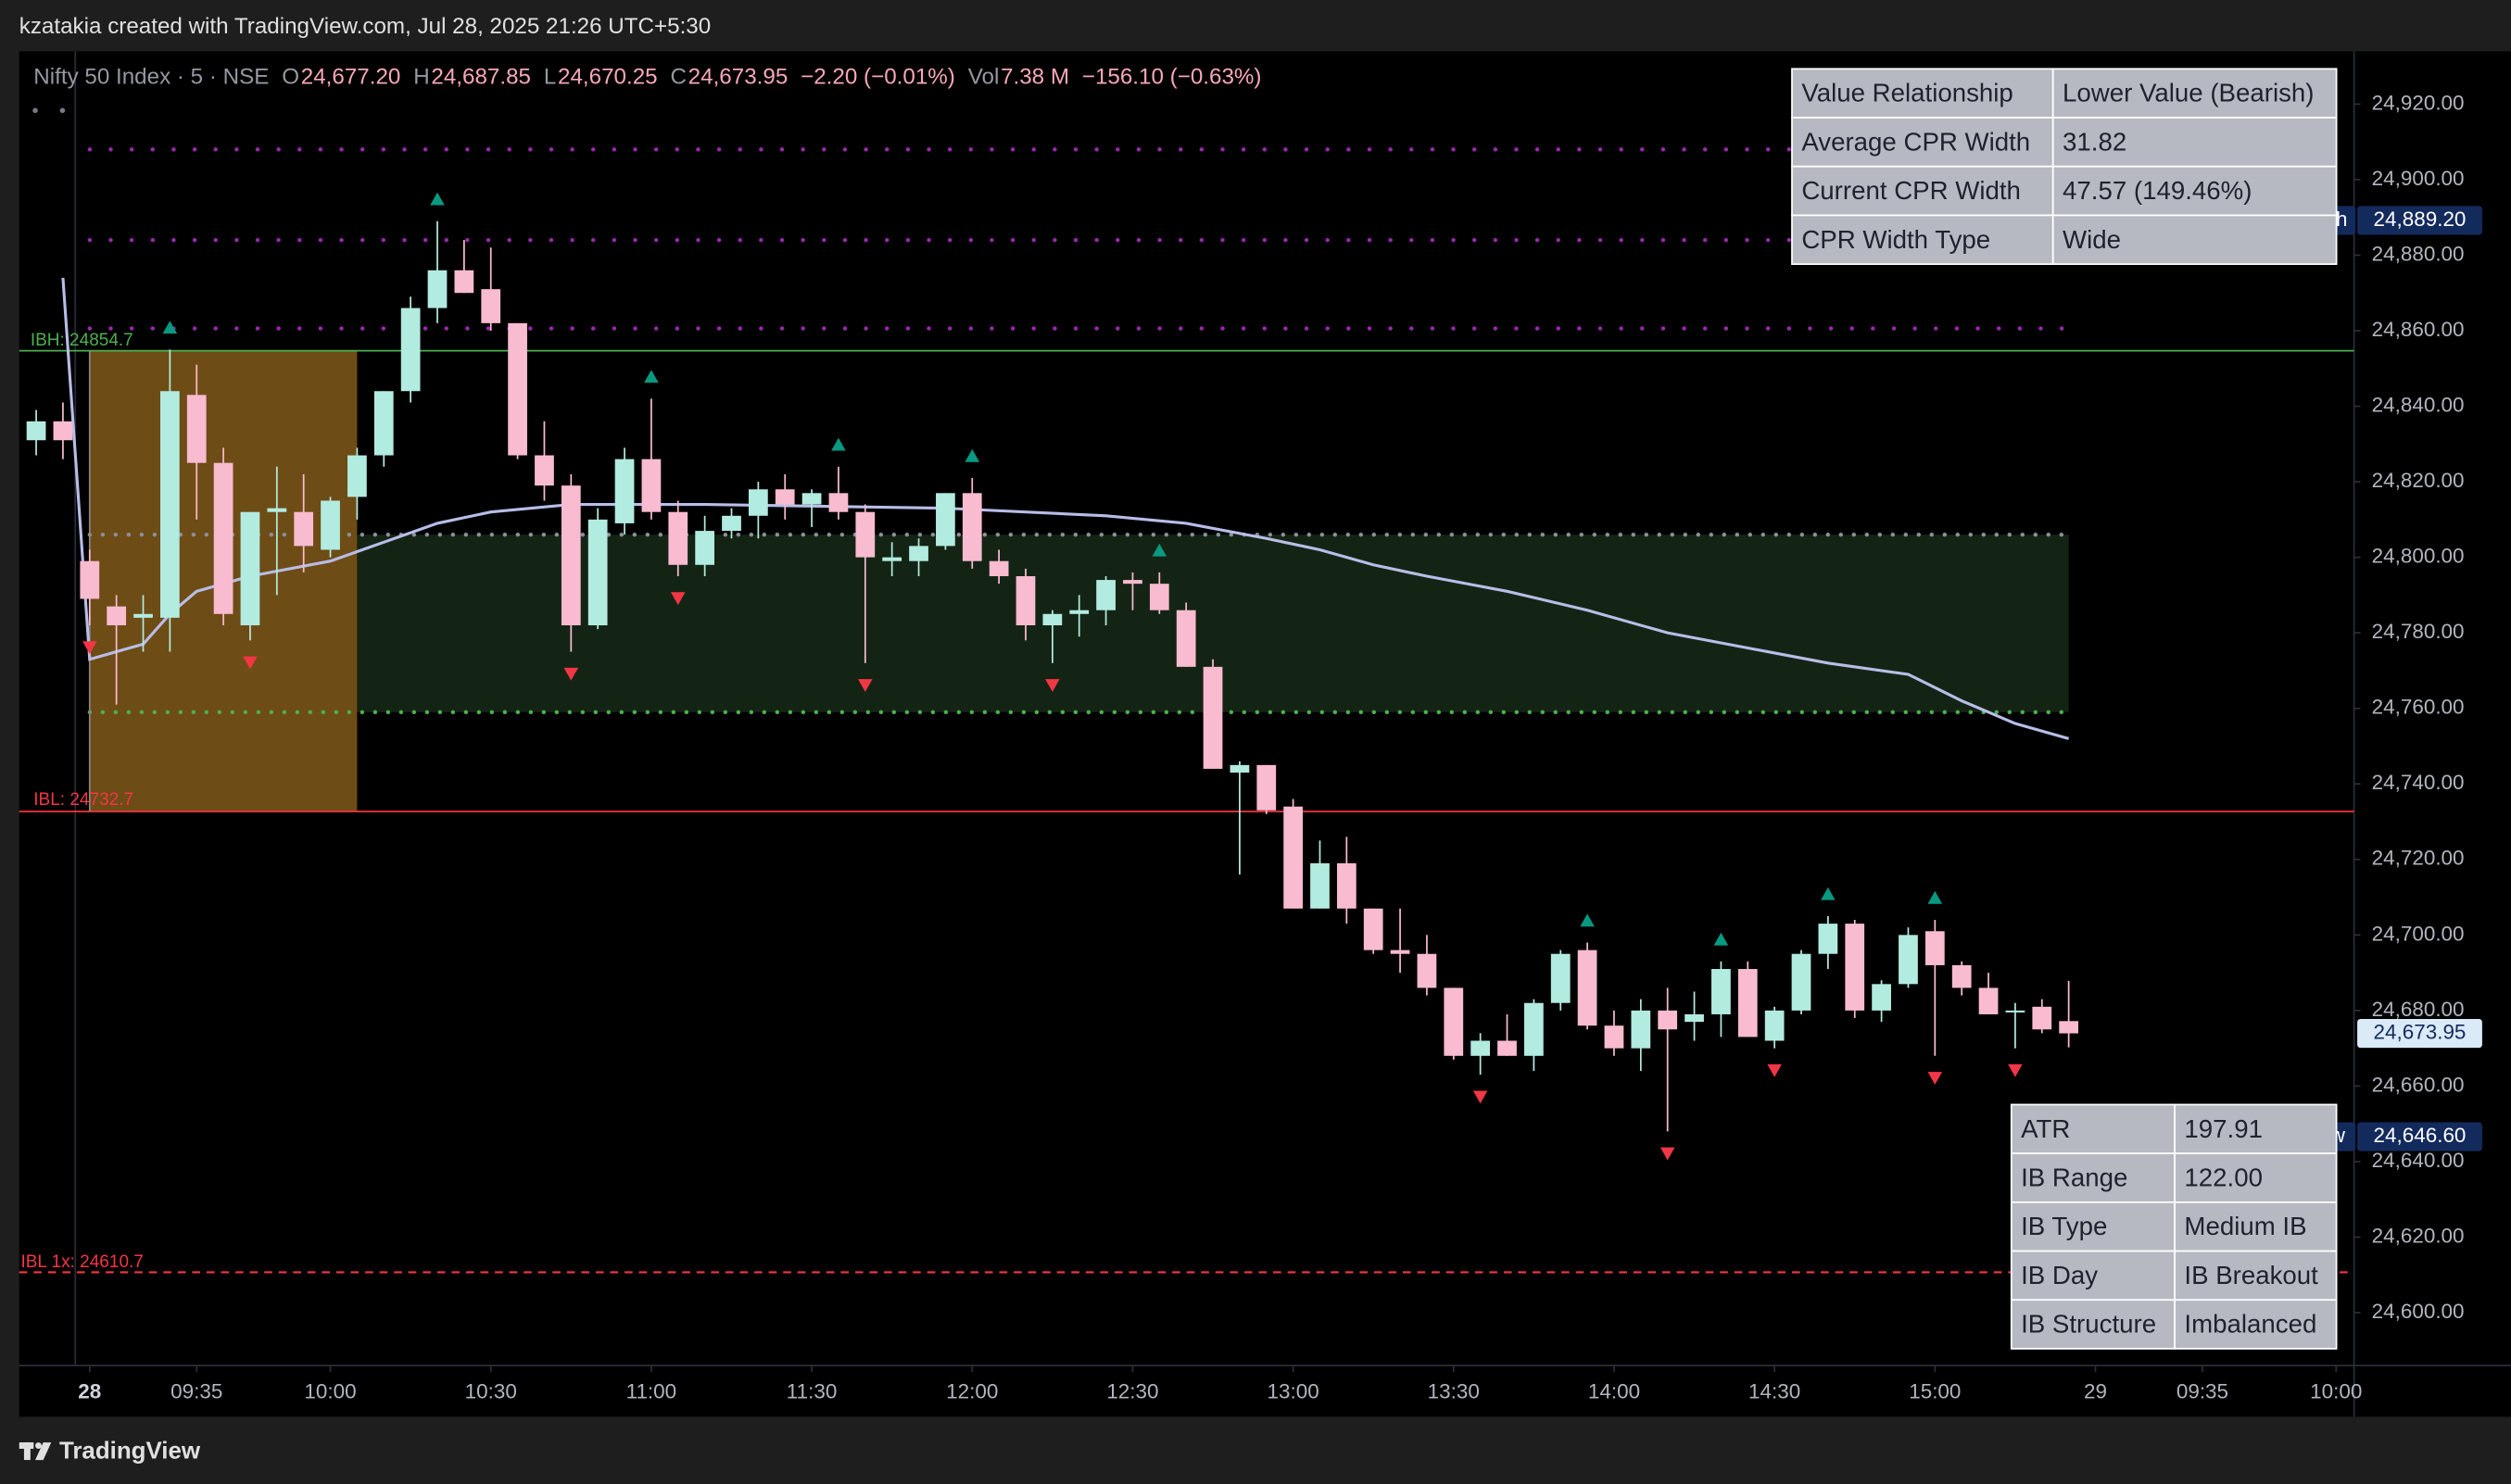 This screenshot has width=2511, height=1484. I want to click on y-tick-label: 24,880.00, so click(2418, 253).